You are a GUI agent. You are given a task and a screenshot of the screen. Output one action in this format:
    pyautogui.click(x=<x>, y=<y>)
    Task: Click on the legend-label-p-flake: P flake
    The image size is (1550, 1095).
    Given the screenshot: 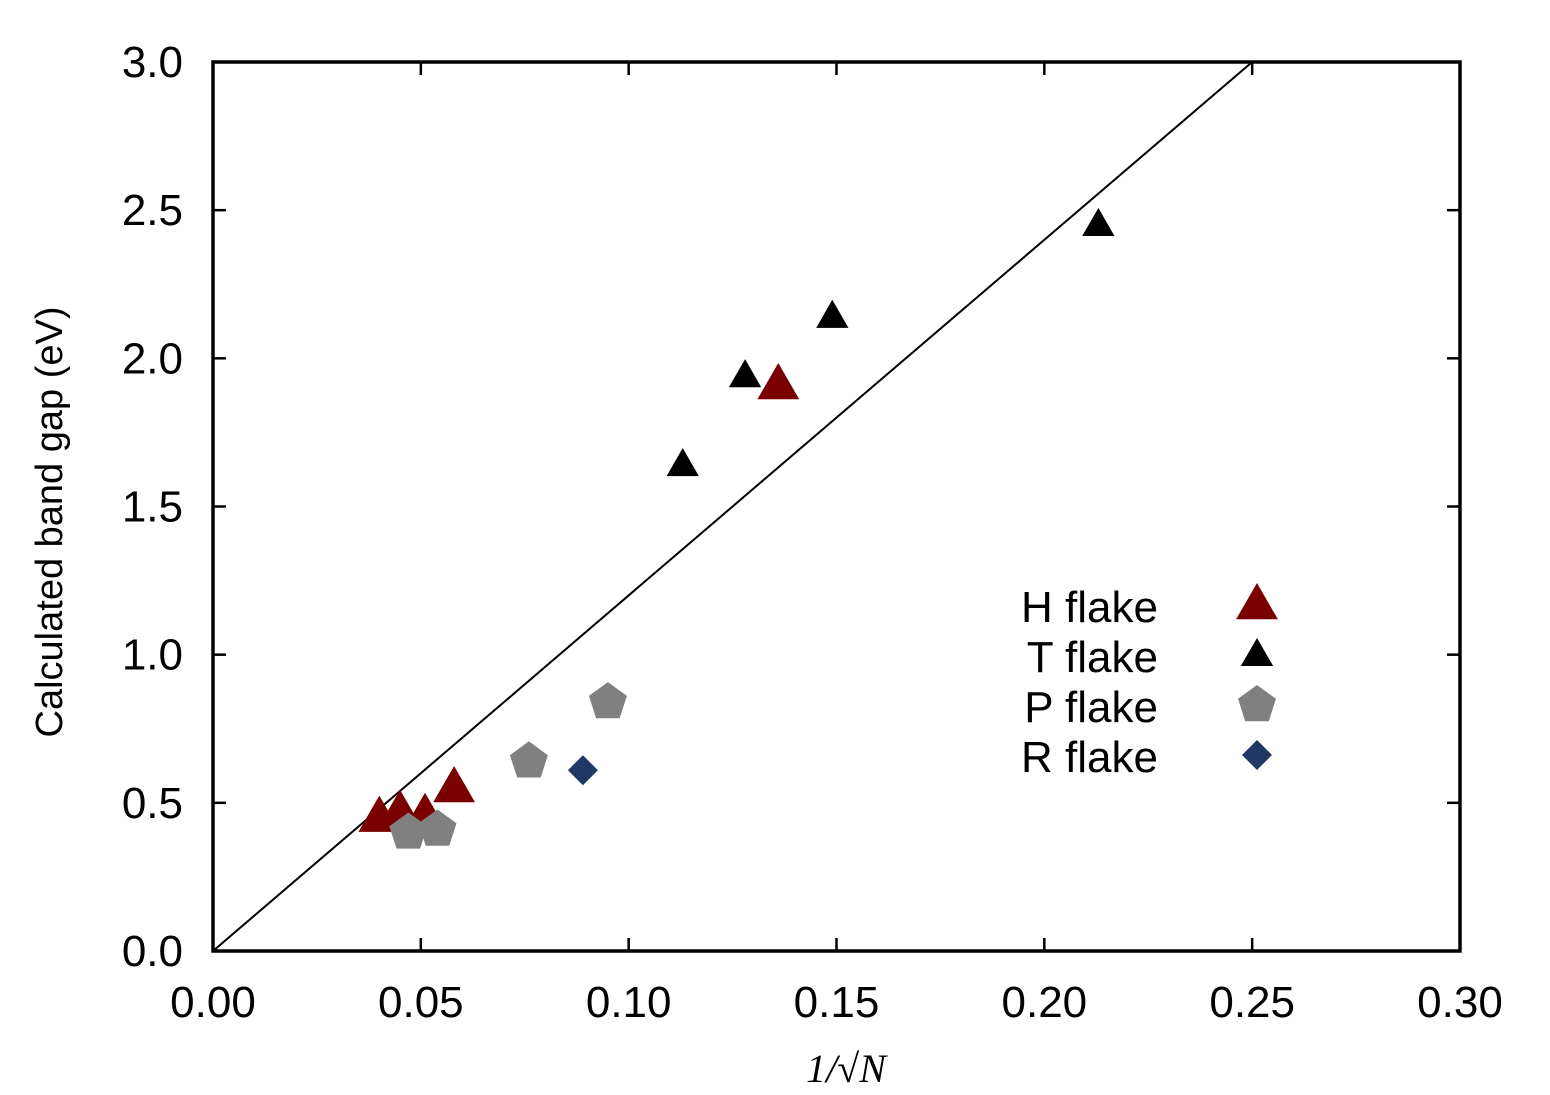 What is the action you would take?
    pyautogui.click(x=1091, y=707)
    